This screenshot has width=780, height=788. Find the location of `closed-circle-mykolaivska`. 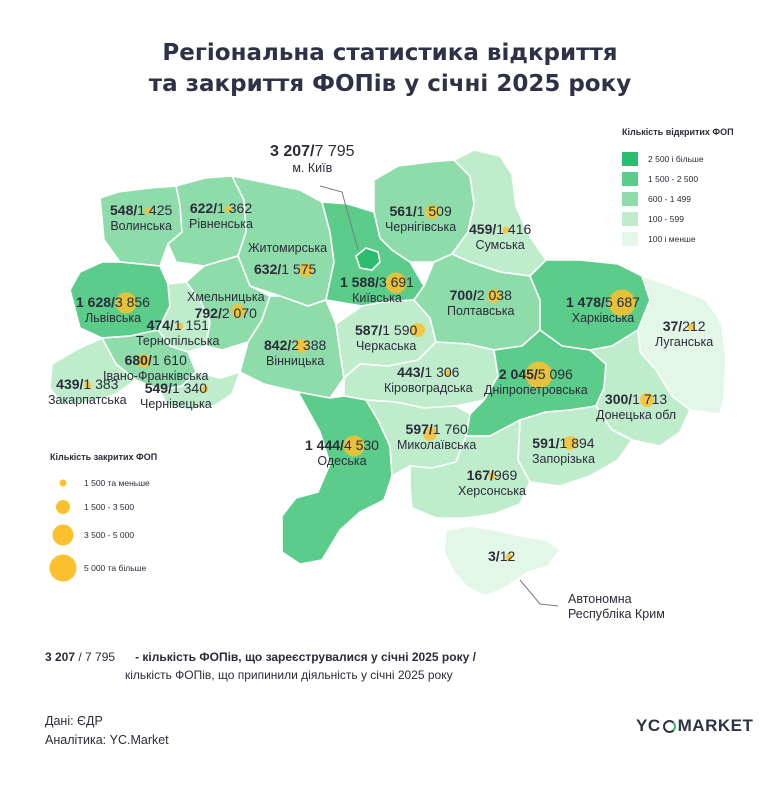

closed-circle-mykolaivska is located at coordinates (430, 434).